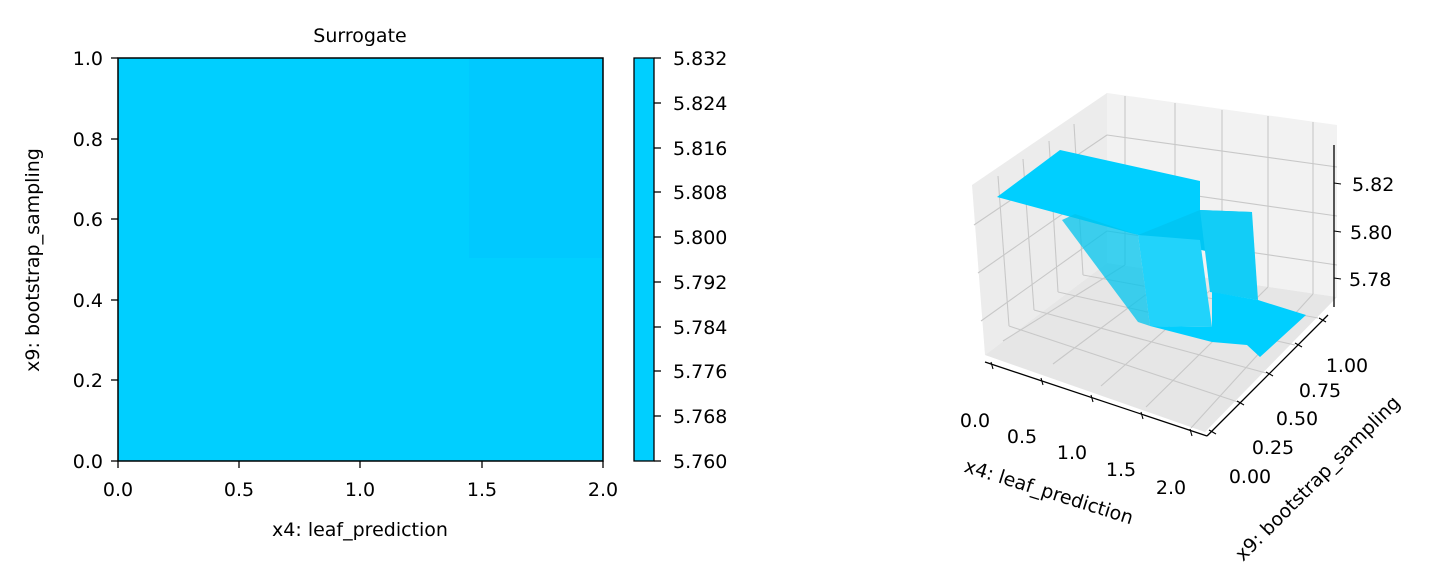  Describe the element at coordinates (1106, 270) in the screenshot. I see `surface-front-edge` at that location.